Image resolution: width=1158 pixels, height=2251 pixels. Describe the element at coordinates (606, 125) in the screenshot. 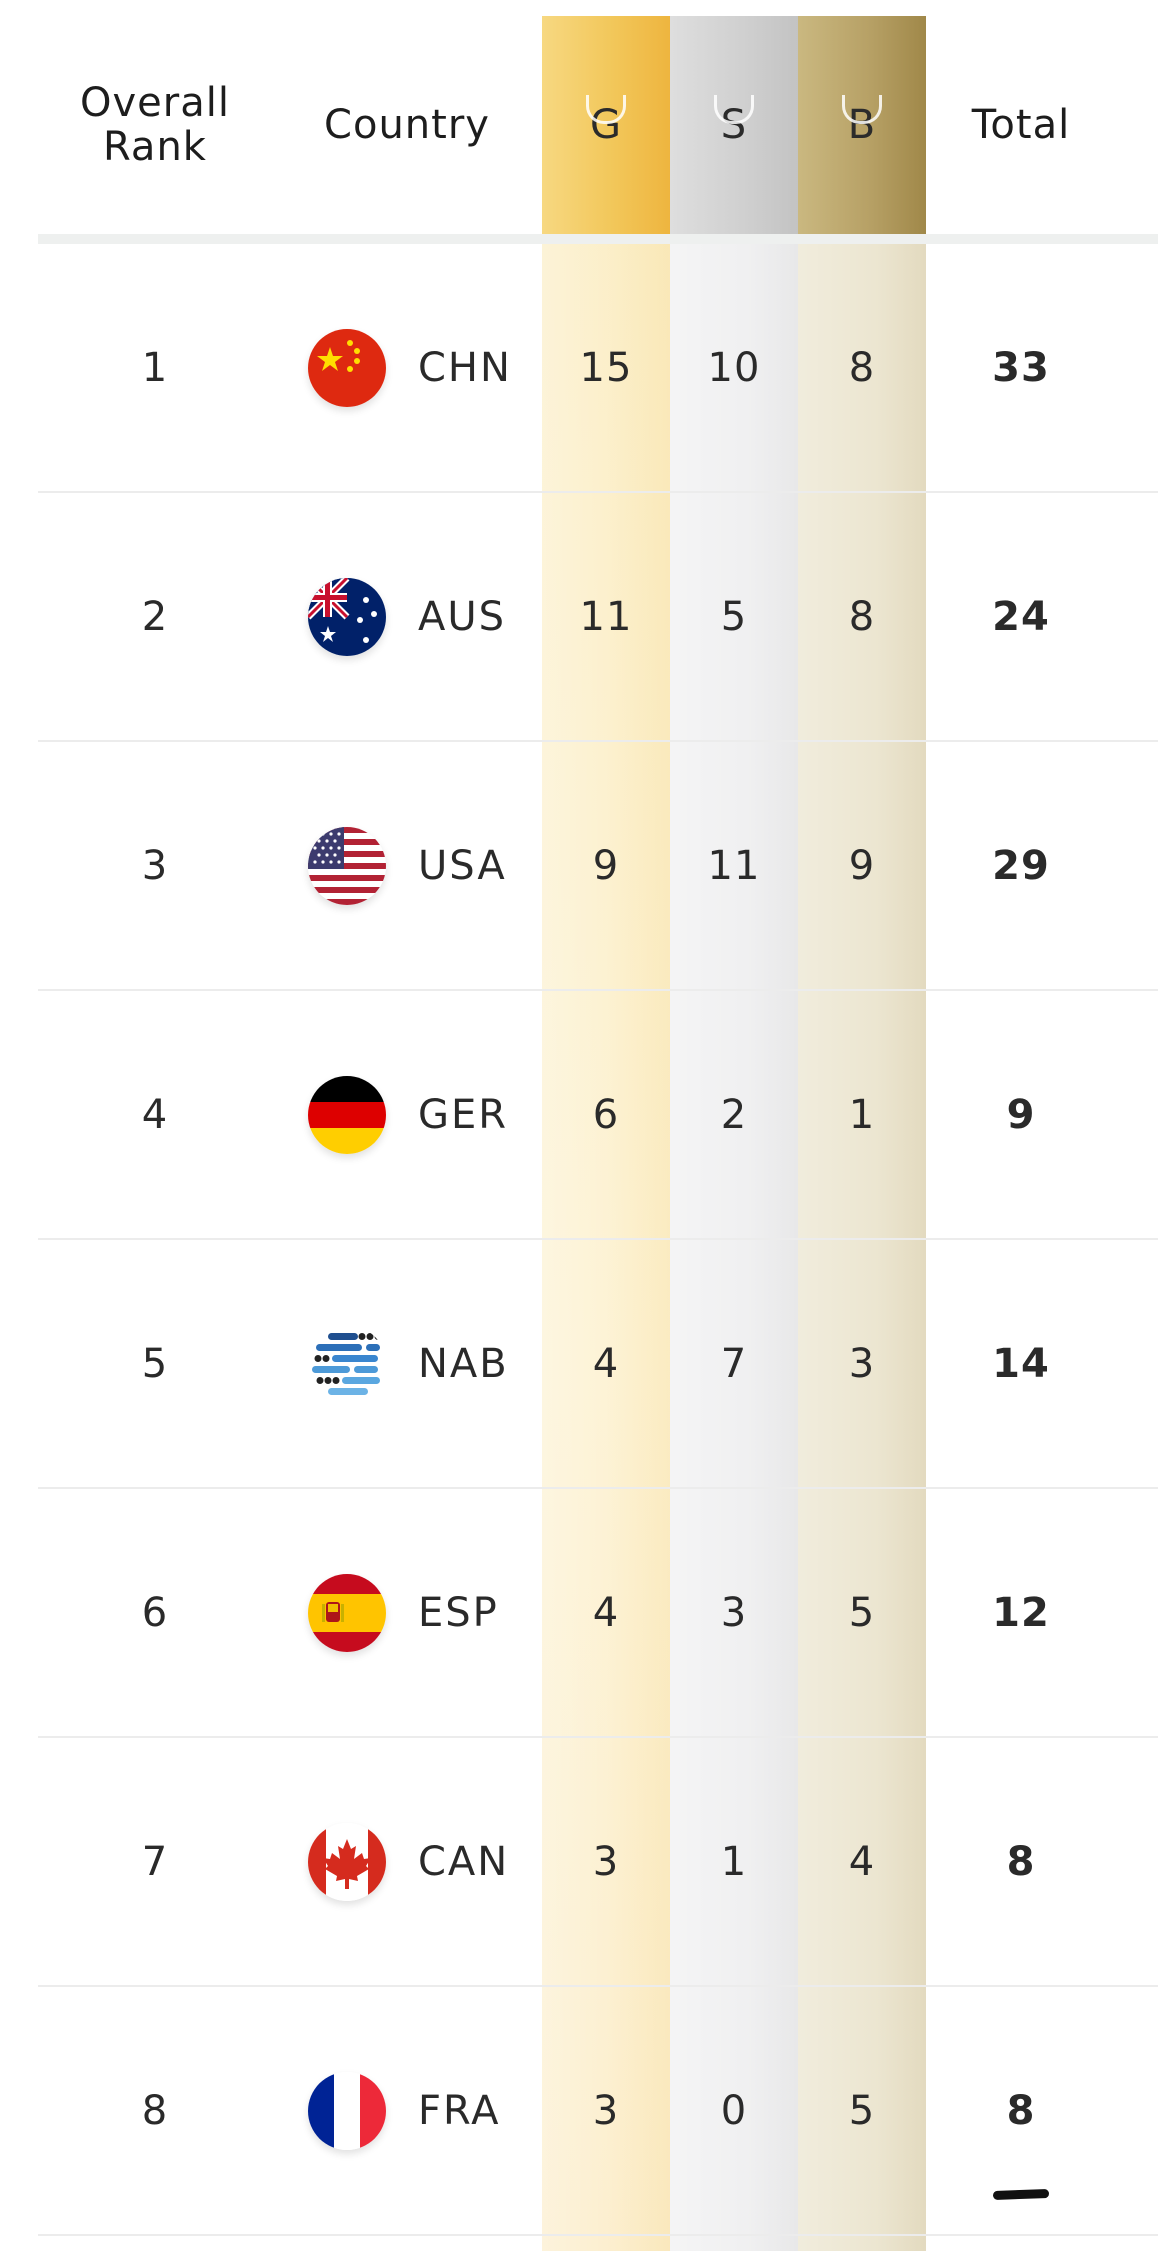

I see `header-gold: G` at that location.